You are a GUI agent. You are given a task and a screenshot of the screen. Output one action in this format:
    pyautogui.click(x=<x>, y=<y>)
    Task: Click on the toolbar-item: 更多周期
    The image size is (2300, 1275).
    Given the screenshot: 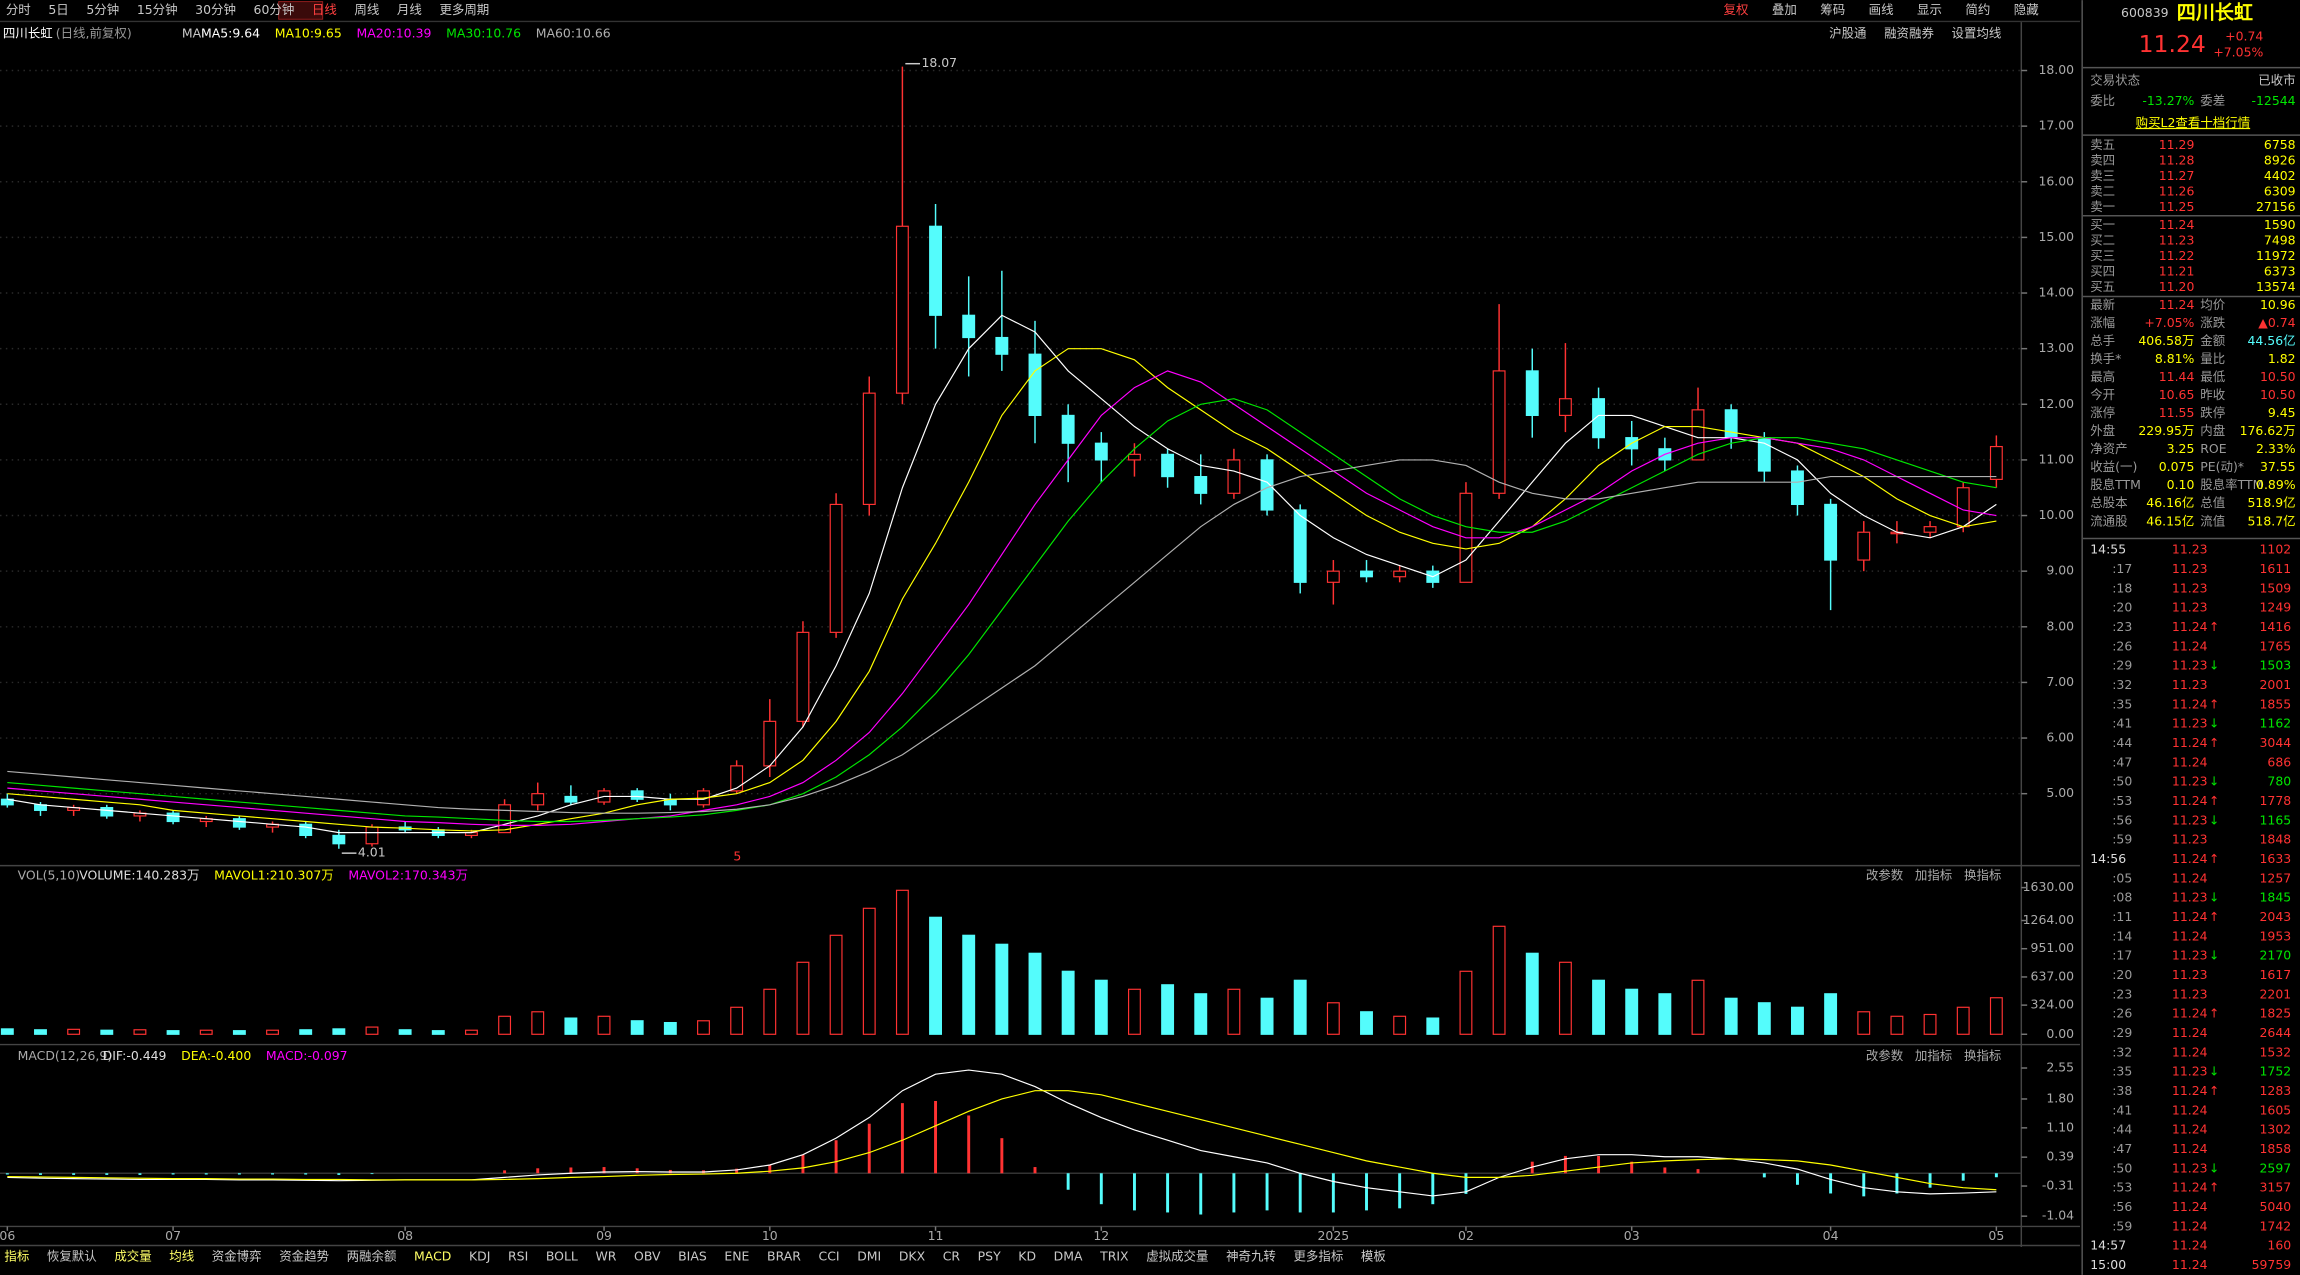 What is the action you would take?
    pyautogui.click(x=464, y=9)
    